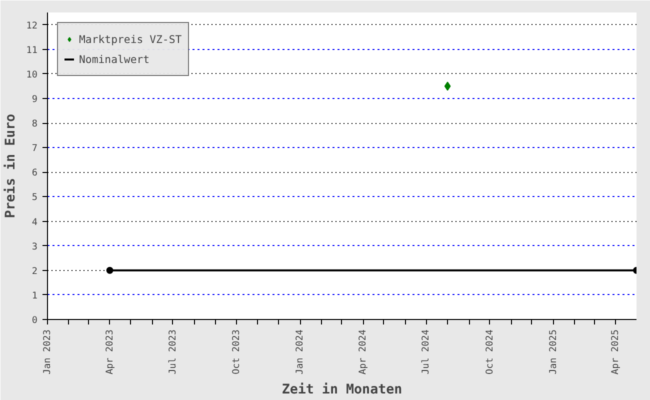 The width and height of the screenshot is (650, 400). I want to click on y-tick-label: 11, so click(32, 50).